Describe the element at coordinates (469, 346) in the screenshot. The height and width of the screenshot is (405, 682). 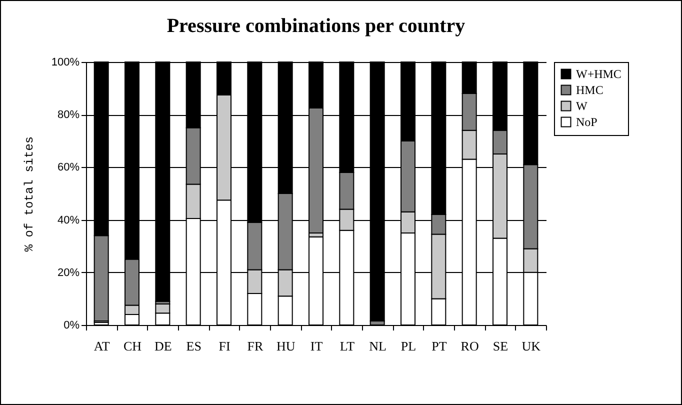
I see `x-tick-label: RO` at that location.